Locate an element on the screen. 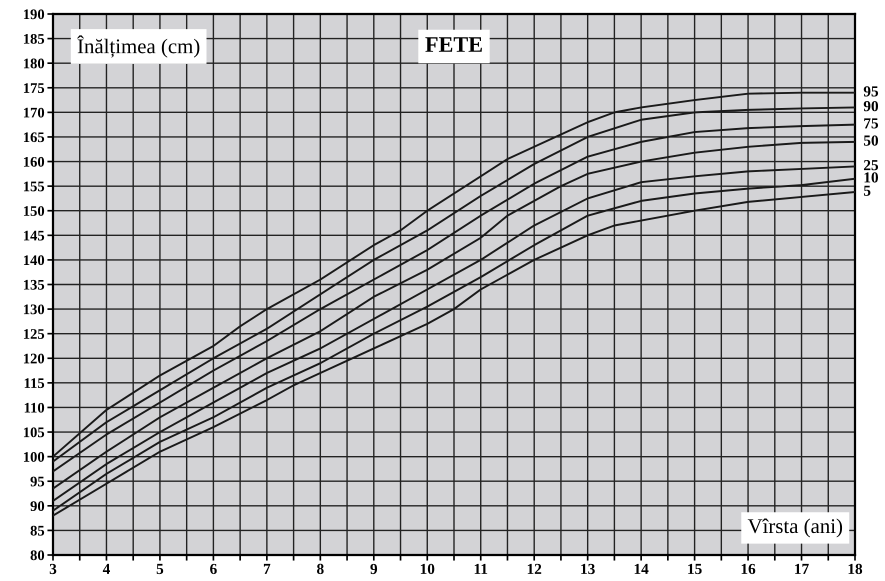 Image resolution: width=885 pixels, height=581 pixels. y-tick-label: 160 is located at coordinates (34, 161).